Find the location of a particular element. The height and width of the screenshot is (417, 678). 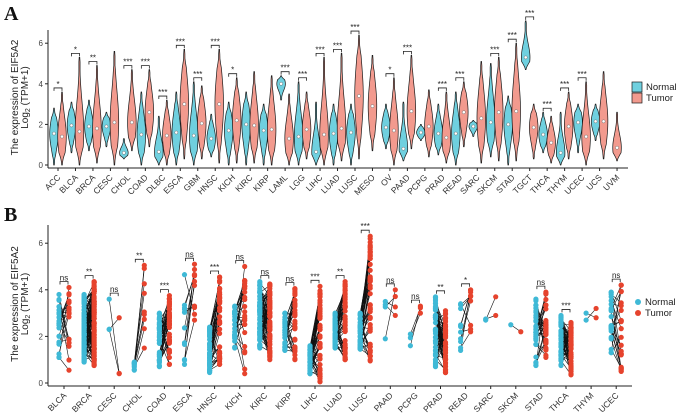

x-tick-label: UCEC is located at coordinates (609, 402).